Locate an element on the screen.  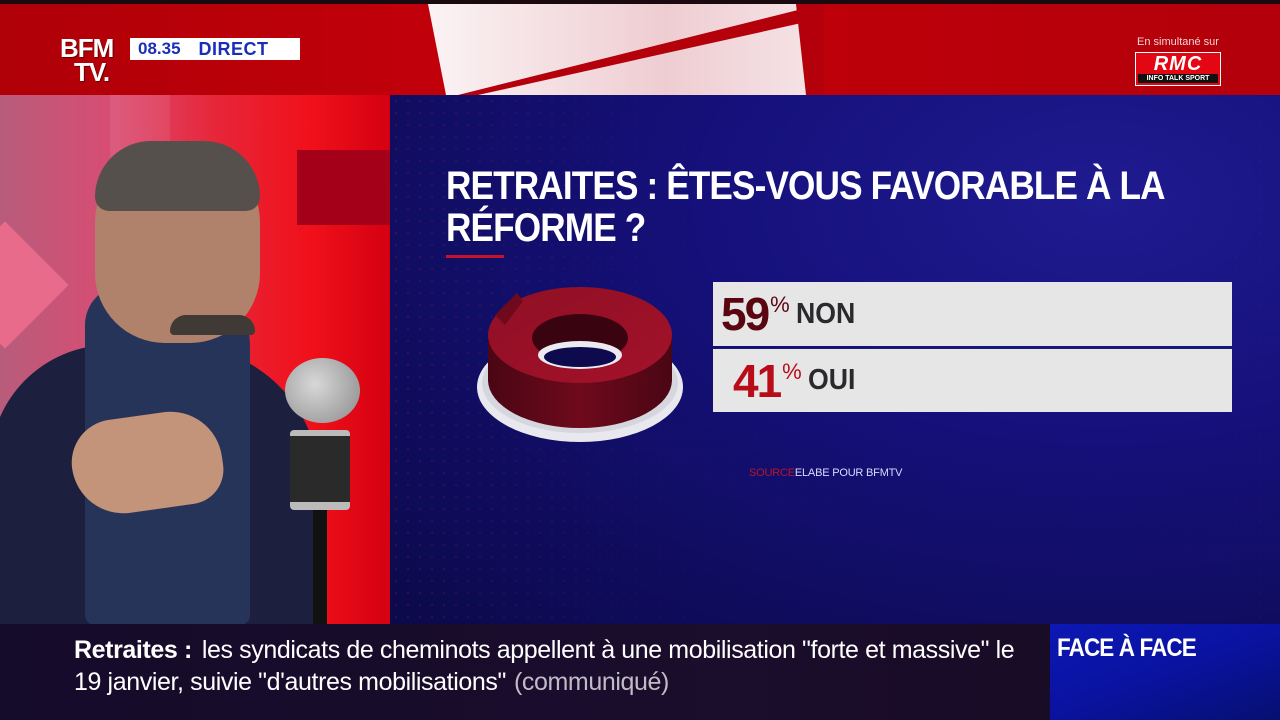
bfmtv-logo: BFM TV. is located at coordinates (87, 60).